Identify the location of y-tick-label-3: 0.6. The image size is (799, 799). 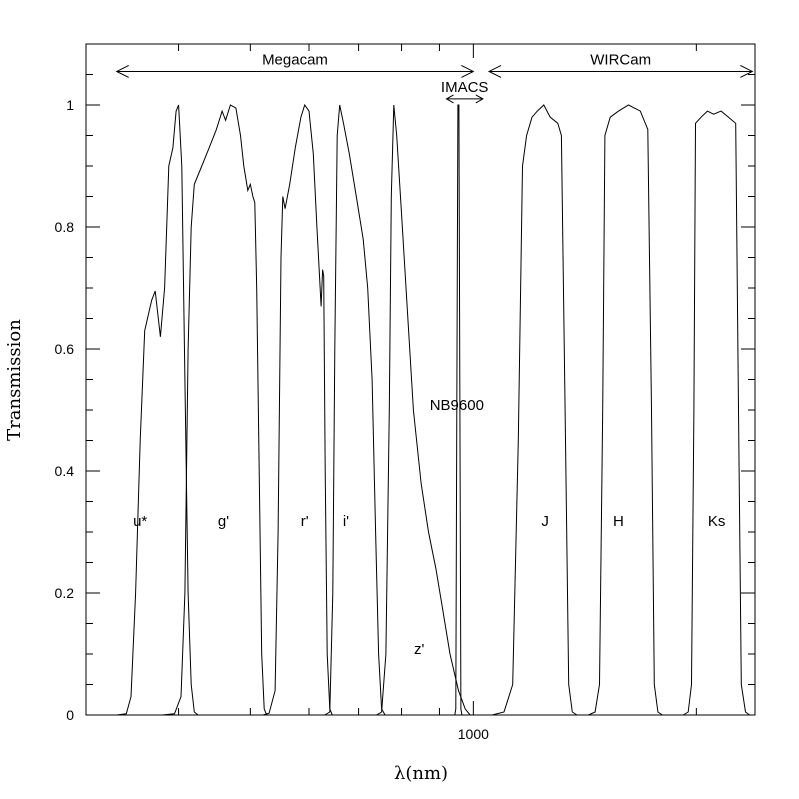
(65, 349).